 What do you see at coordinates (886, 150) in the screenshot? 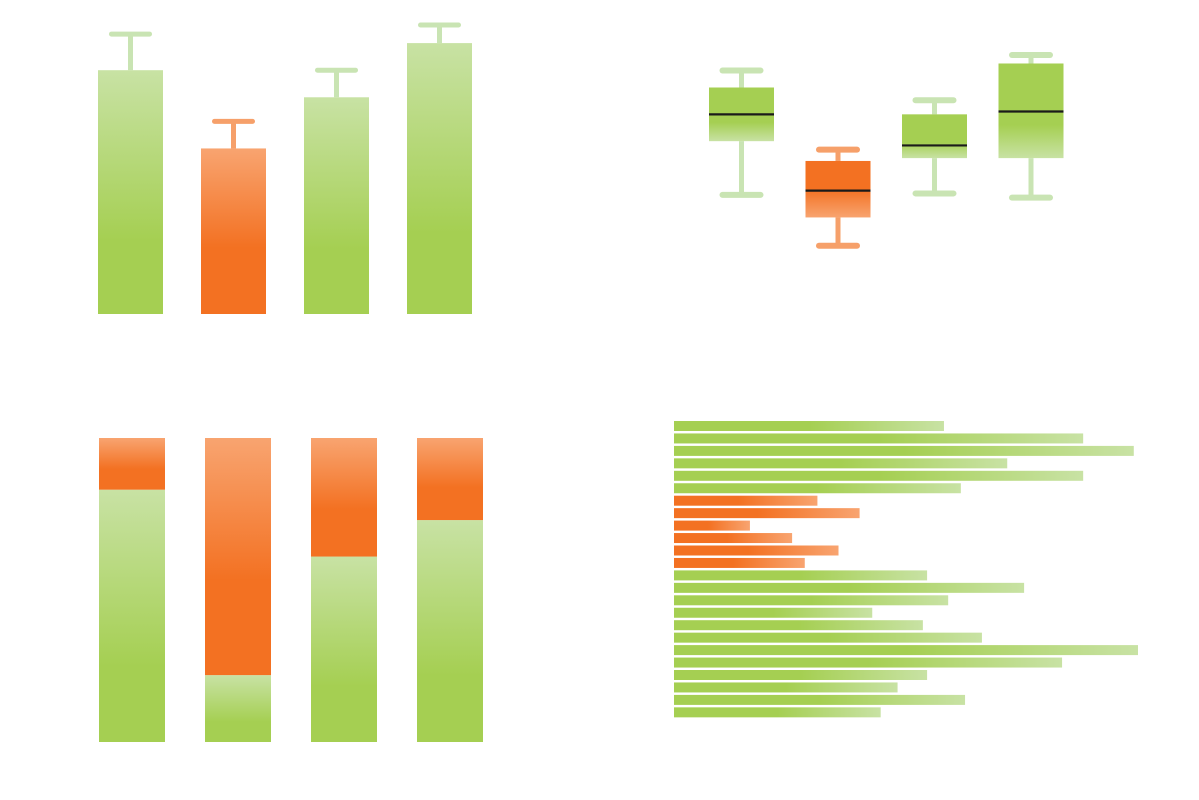
I see `box-plot-chart` at bounding box center [886, 150].